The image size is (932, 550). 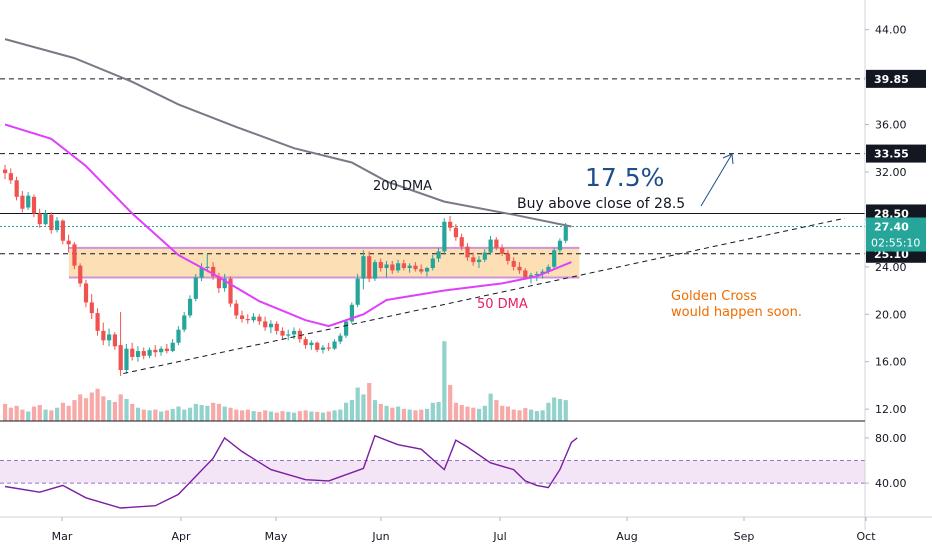 What do you see at coordinates (380, 536) in the screenshot?
I see `time-tick-label: Jun` at bounding box center [380, 536].